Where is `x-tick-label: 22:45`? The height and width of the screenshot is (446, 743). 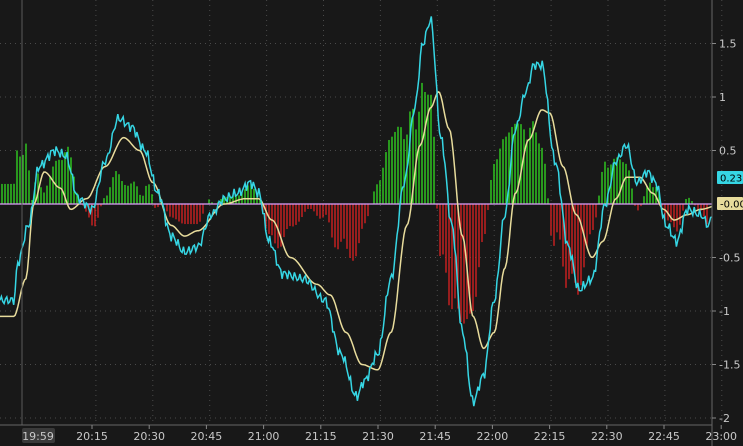 x-tick-label: 22:45 is located at coordinates (664, 436).